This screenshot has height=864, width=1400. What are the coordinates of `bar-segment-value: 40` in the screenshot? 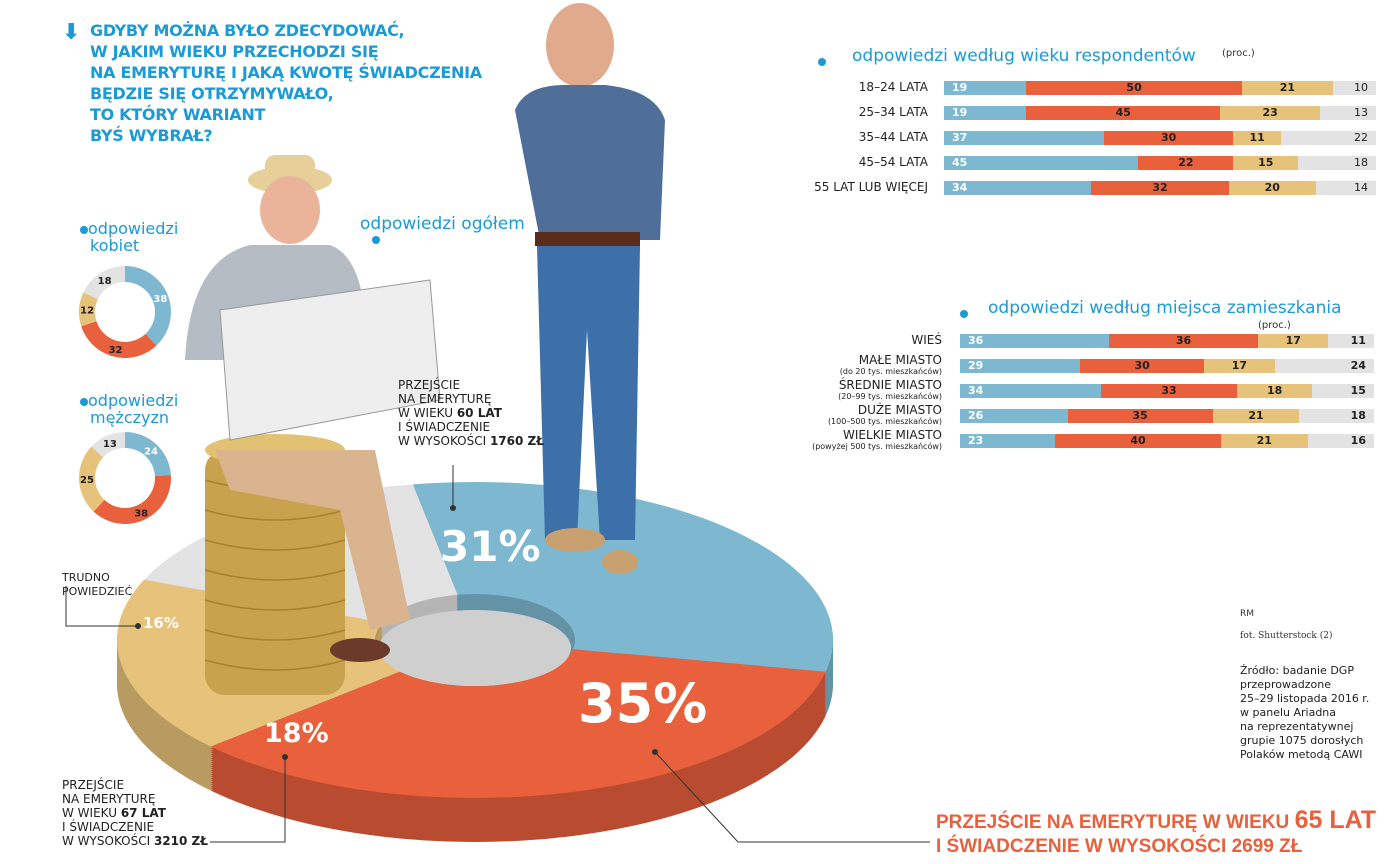 It's located at (1138, 441).